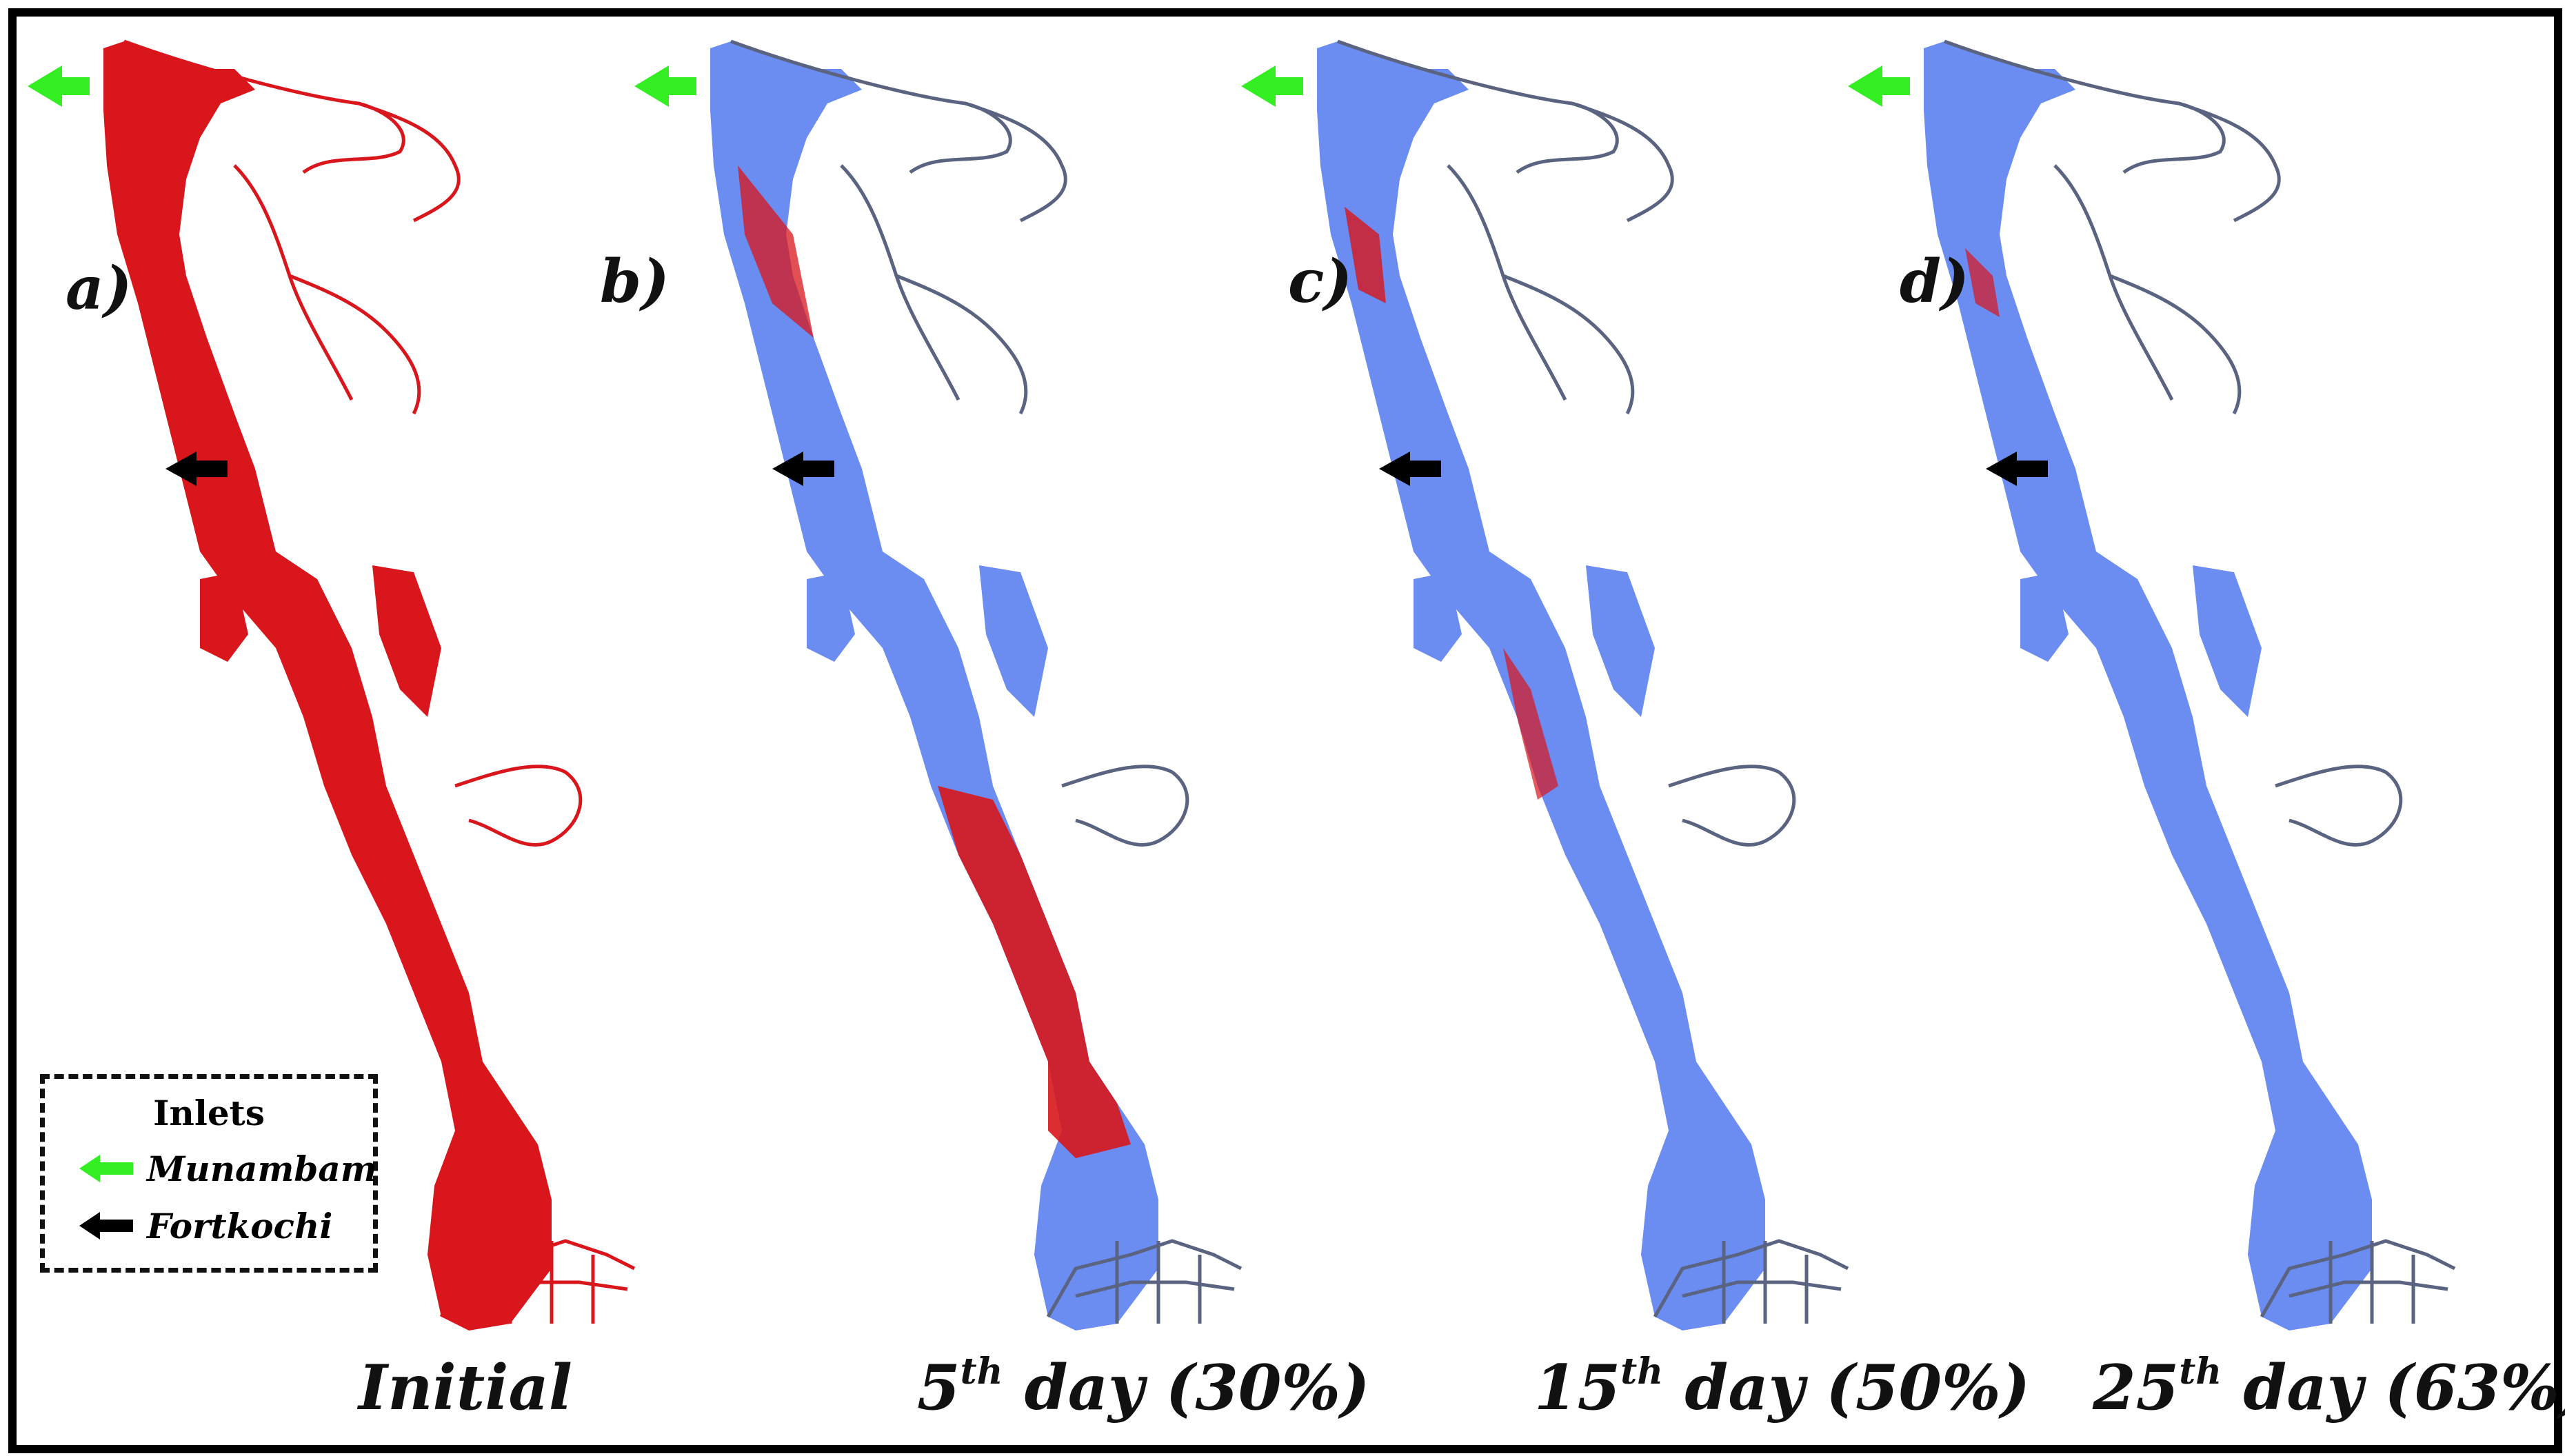  I want to click on panel-label-d: d), so click(1935, 281).